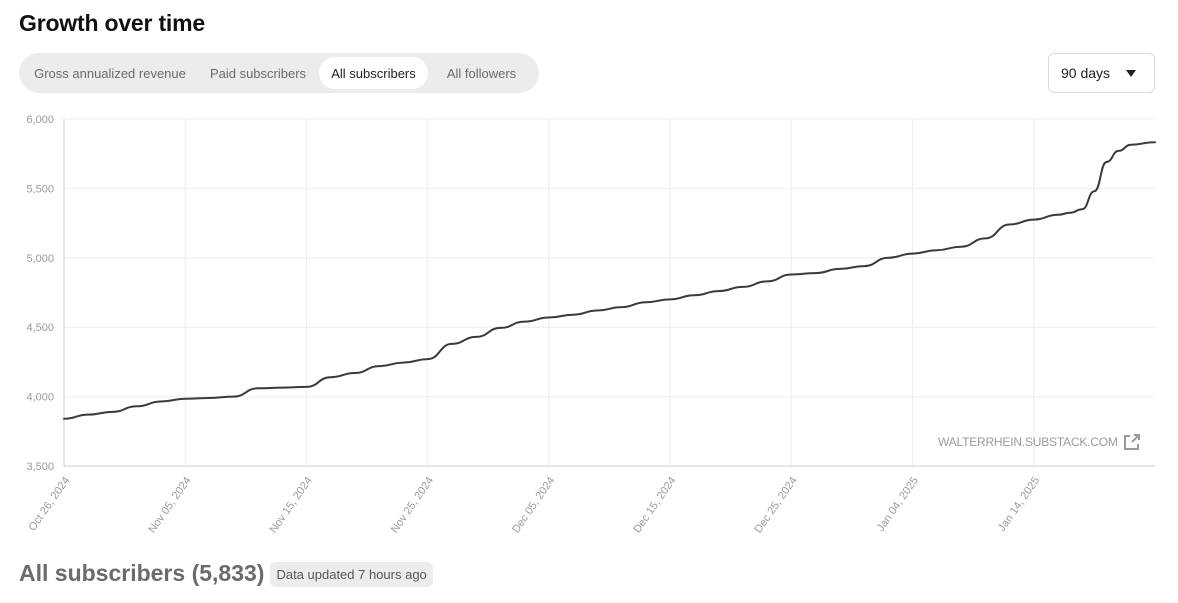 The image size is (1178, 603). What do you see at coordinates (1131, 73) in the screenshot?
I see `caret-down-icon` at bounding box center [1131, 73].